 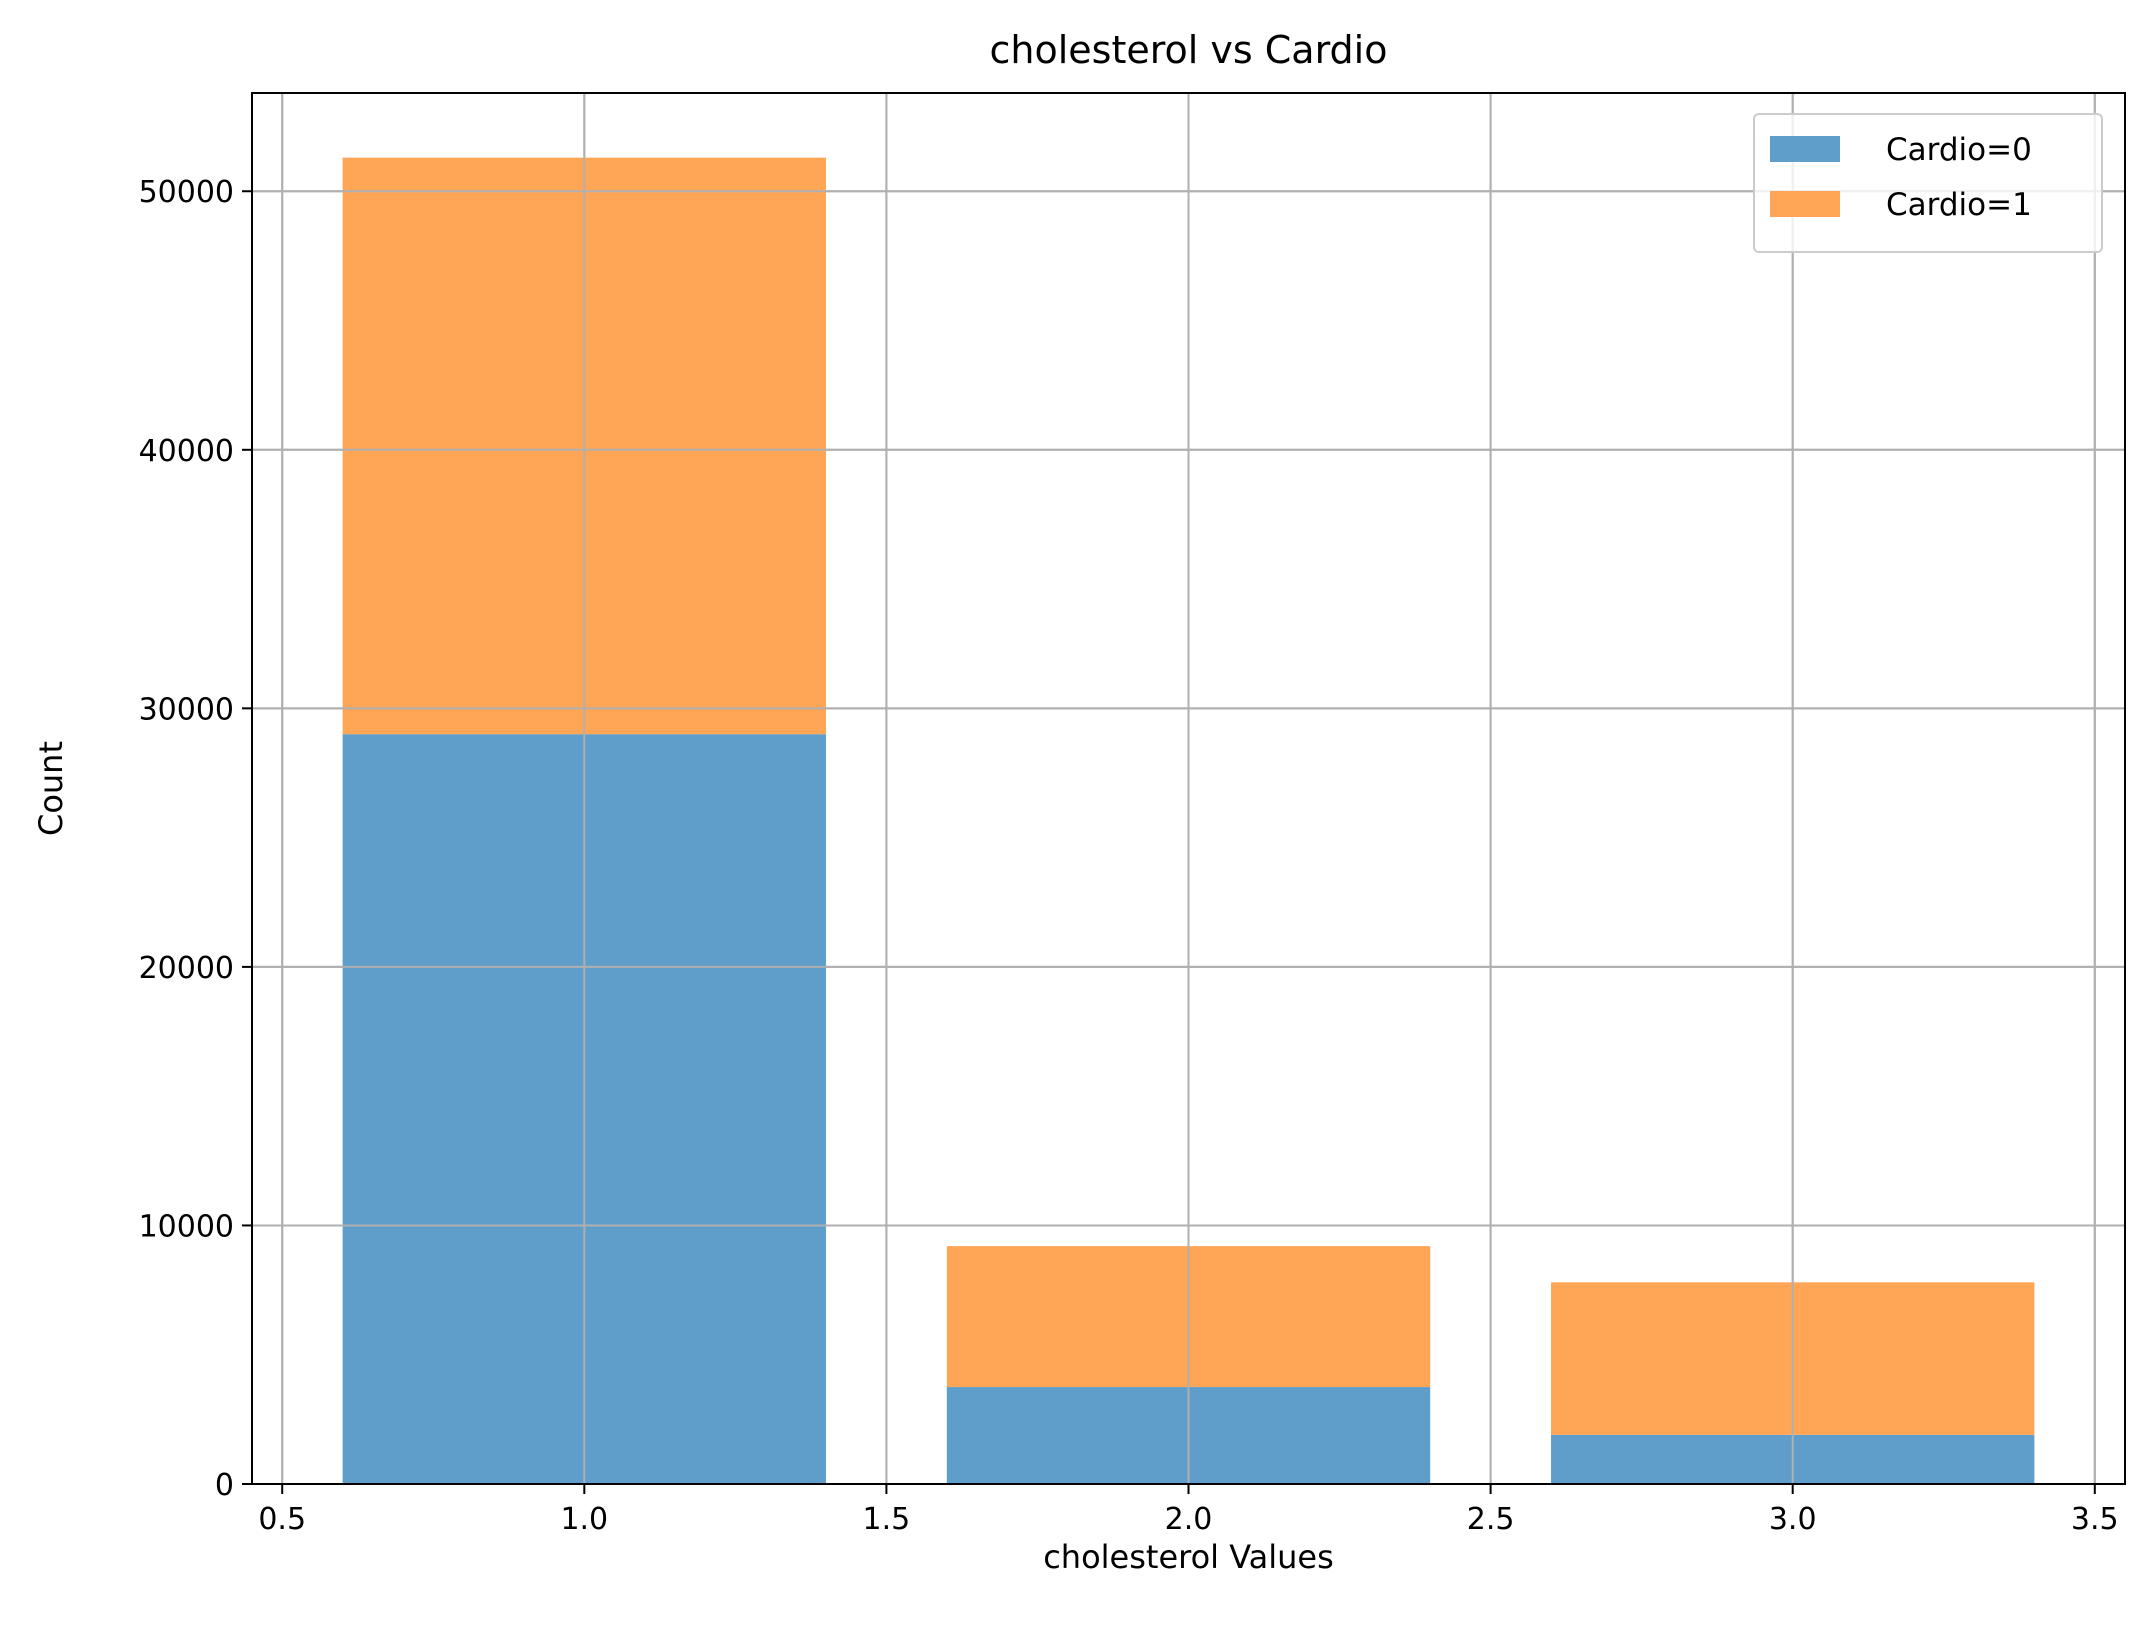 I want to click on chart-title: cholesterol vs Cardio, so click(x=1189, y=50).